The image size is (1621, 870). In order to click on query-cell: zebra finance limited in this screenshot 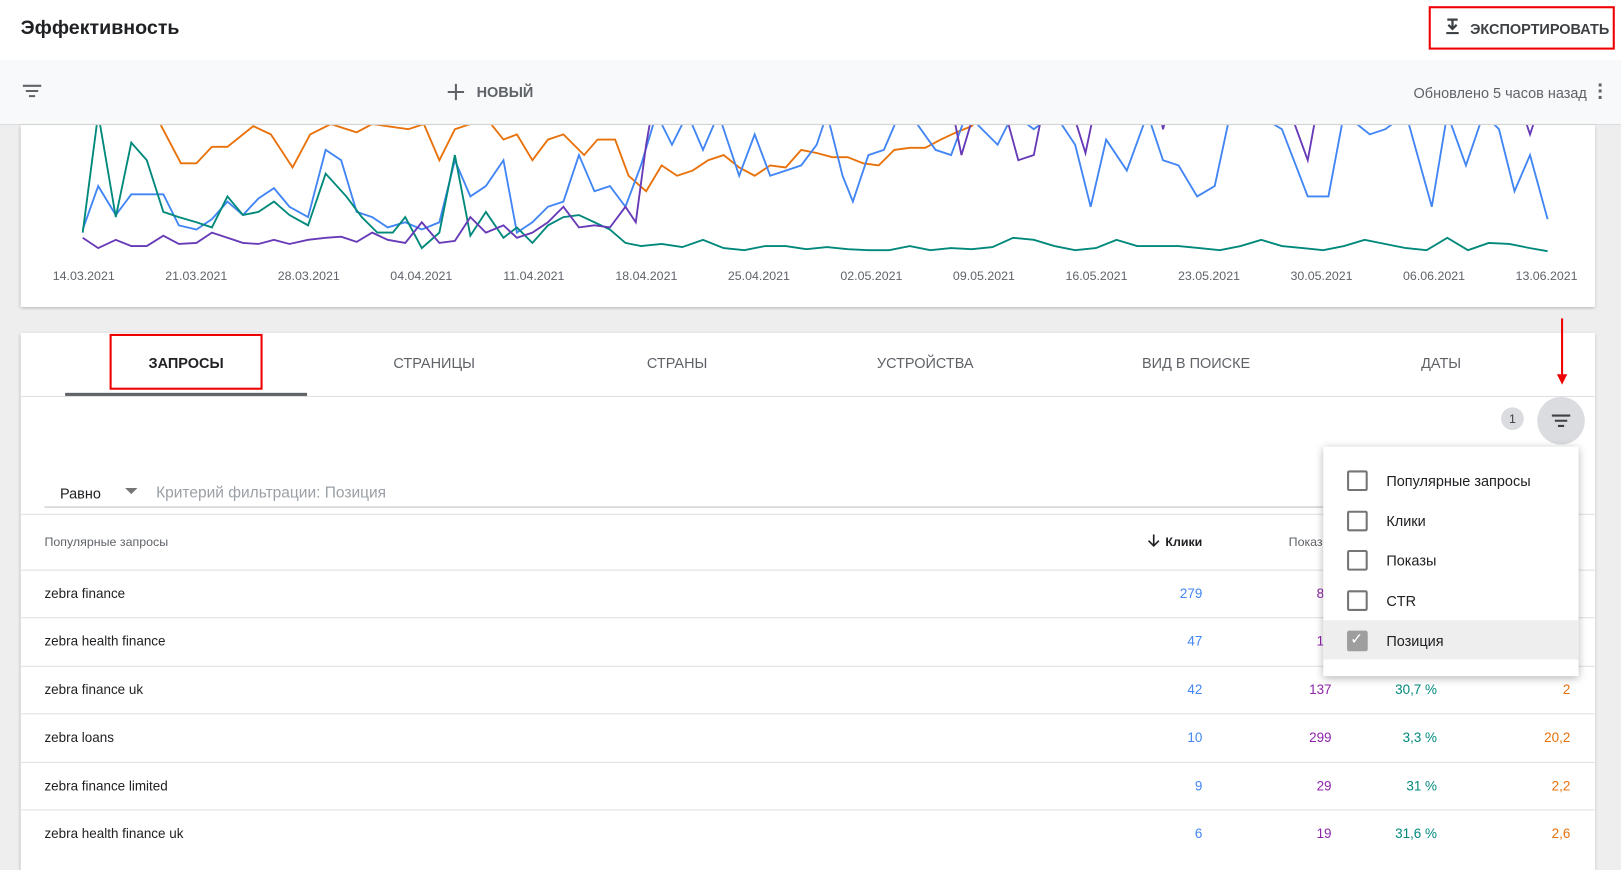, I will do `click(106, 785)`.